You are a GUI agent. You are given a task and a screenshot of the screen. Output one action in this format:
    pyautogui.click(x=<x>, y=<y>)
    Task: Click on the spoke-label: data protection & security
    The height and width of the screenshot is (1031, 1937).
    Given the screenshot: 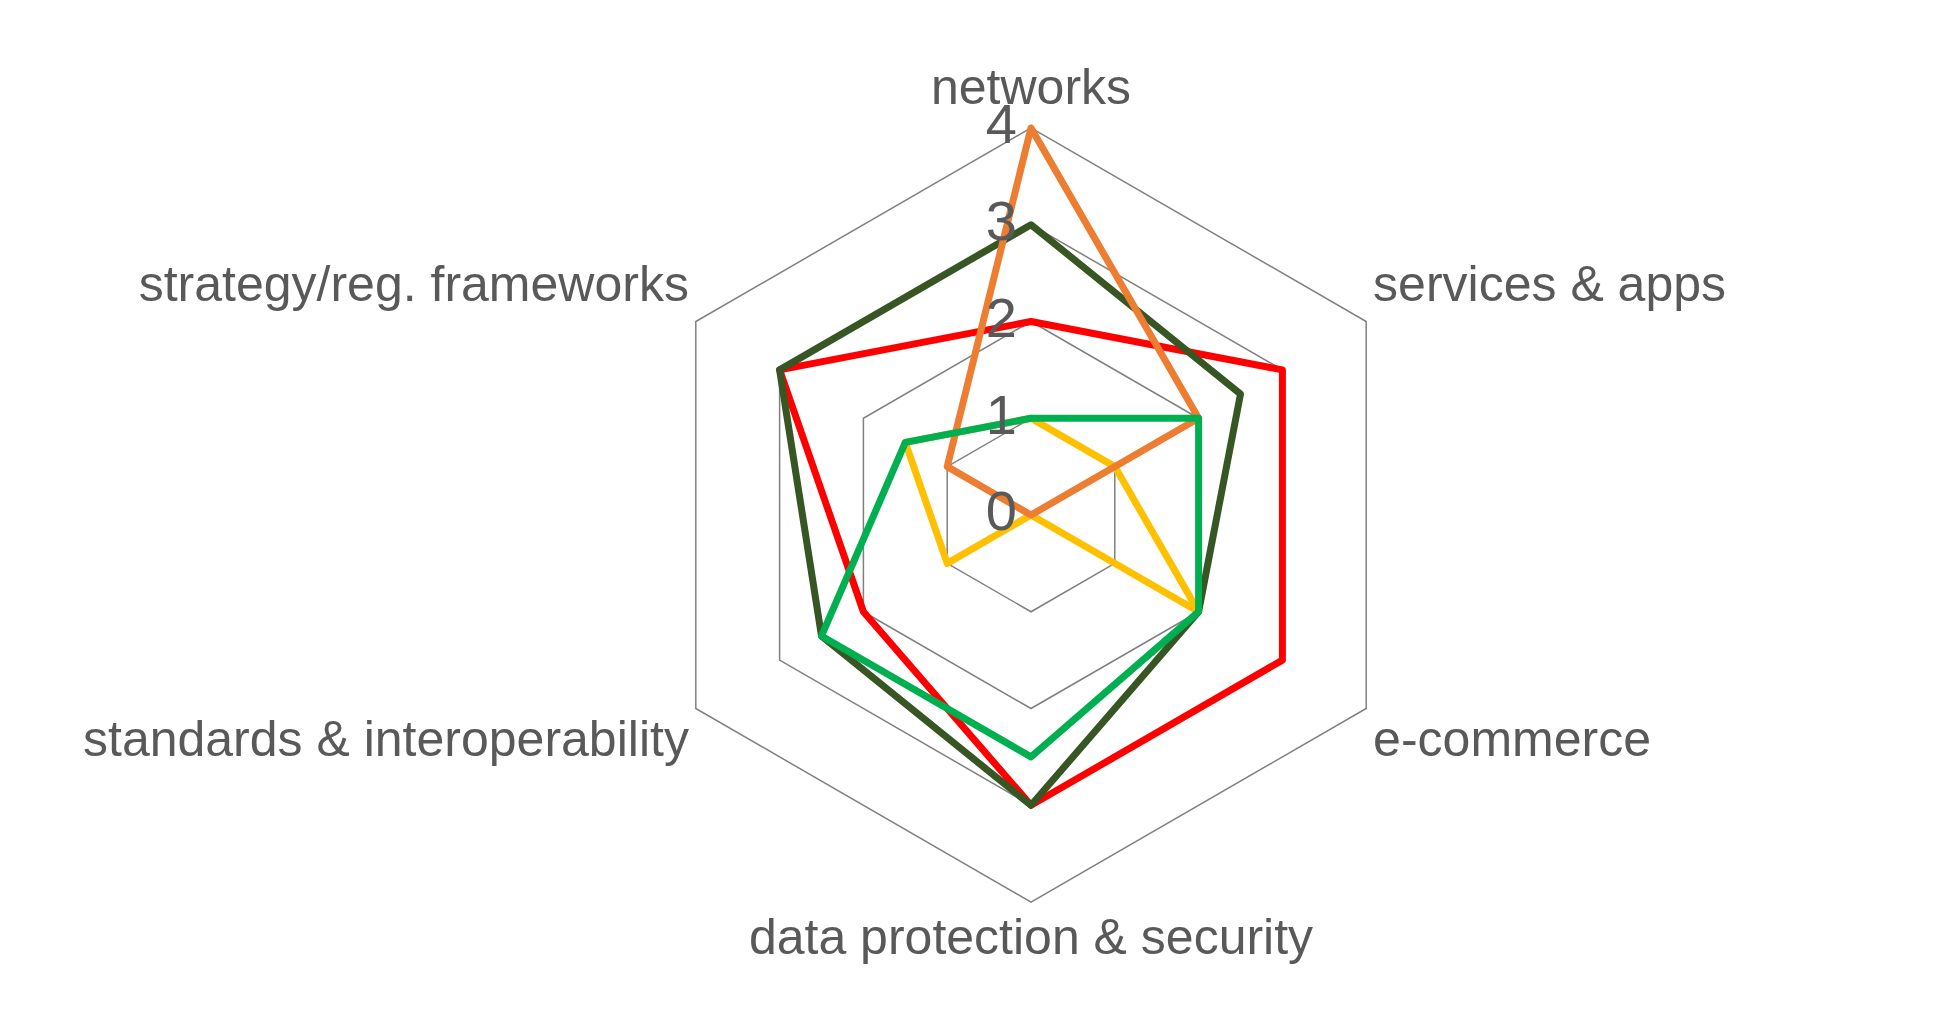 What is the action you would take?
    pyautogui.click(x=1031, y=936)
    